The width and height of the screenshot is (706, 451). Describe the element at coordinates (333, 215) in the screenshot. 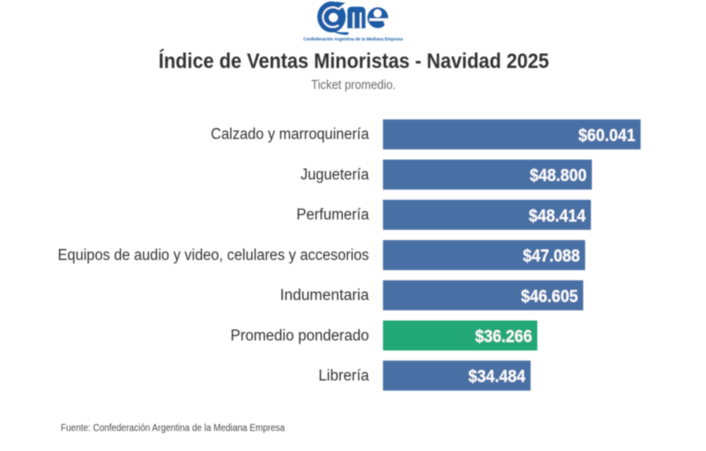

I see `svg-text: Perfumería` at that location.